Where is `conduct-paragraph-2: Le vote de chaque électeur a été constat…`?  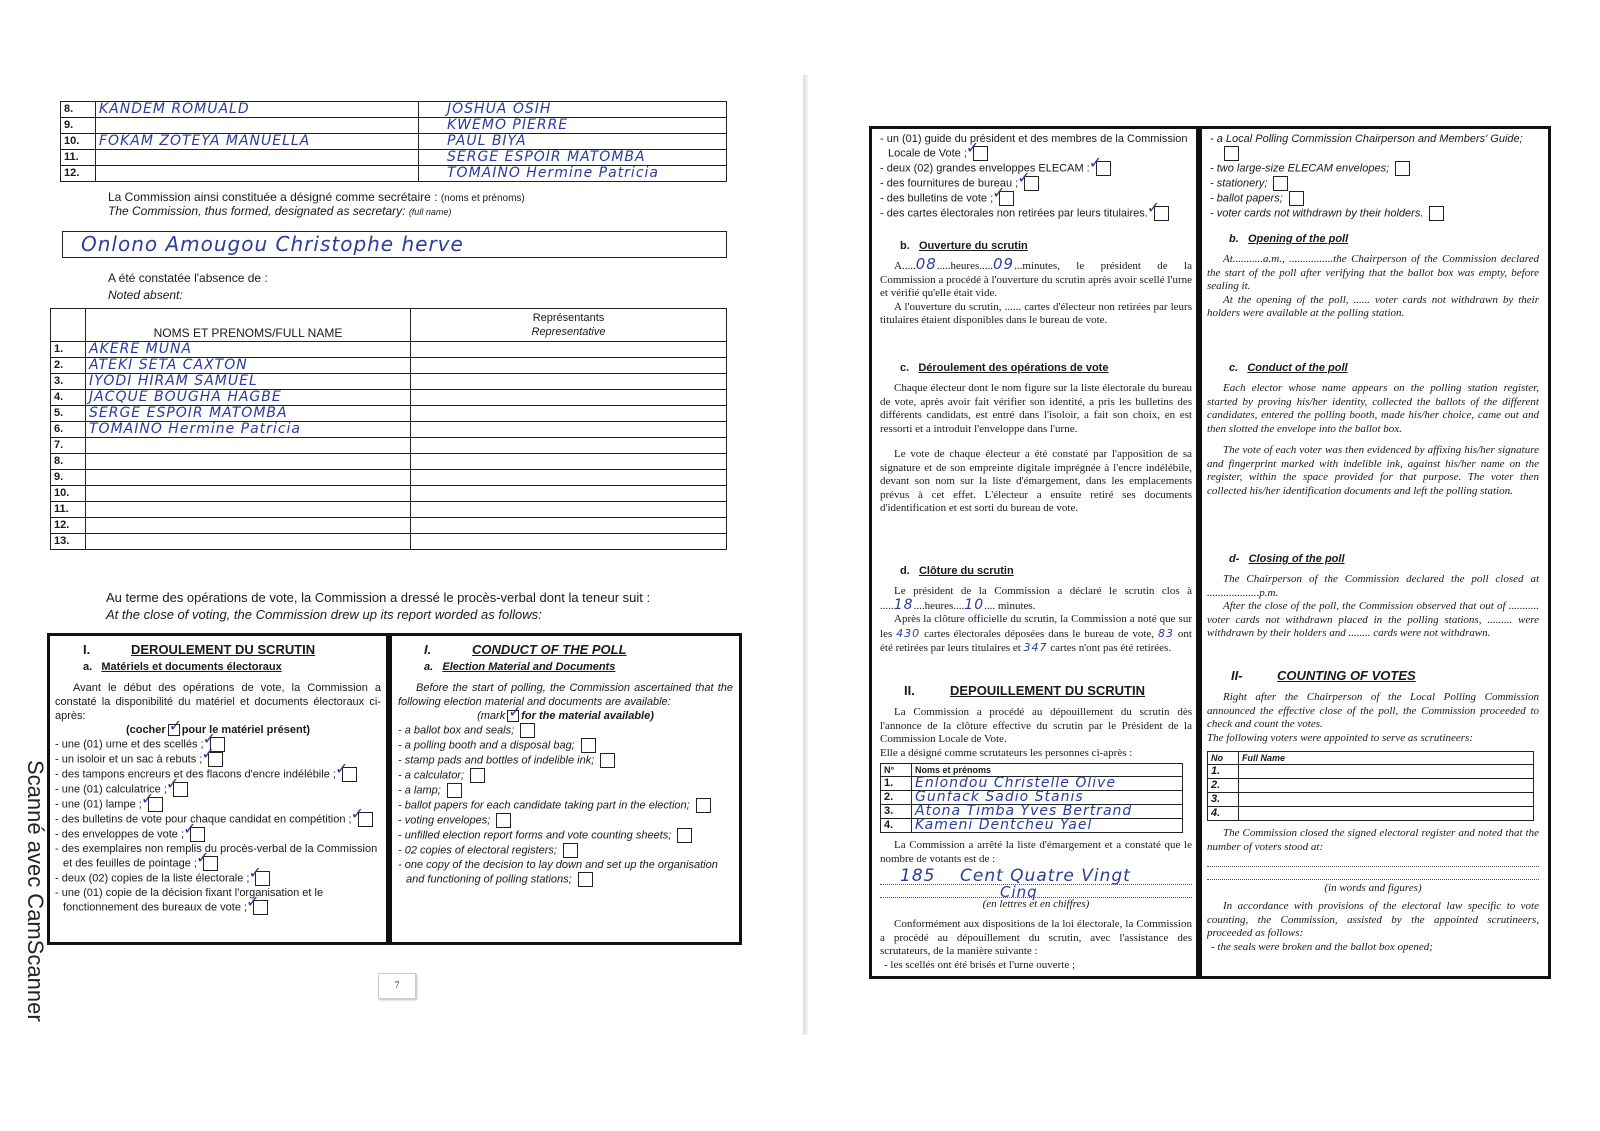
conduct-paragraph-2: Le vote de chaque électeur a été constat… is located at coordinates (1036, 481).